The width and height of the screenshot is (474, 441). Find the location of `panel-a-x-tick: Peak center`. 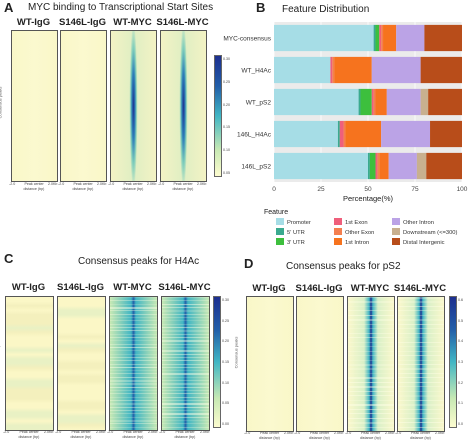

panel-a-x-tick: Peak center is located at coordinates (183, 184).